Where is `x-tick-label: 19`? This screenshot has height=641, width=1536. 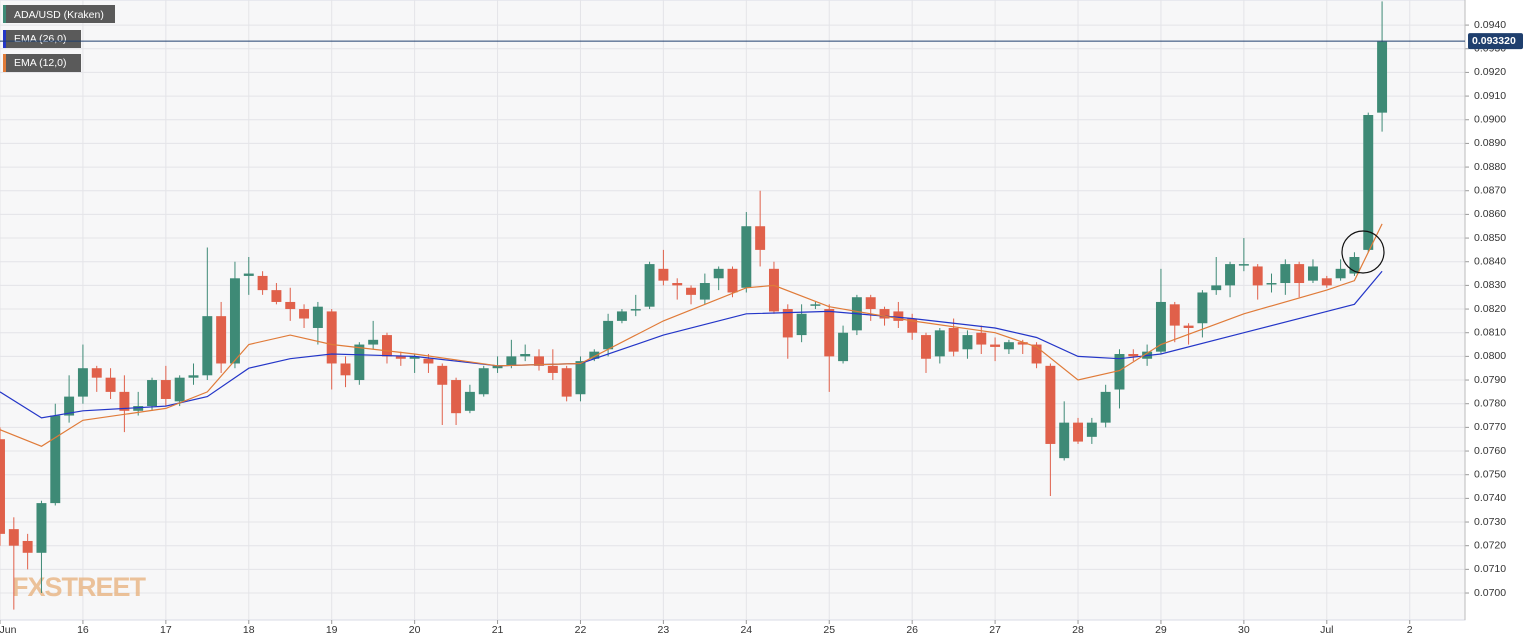
x-tick-label: 19 is located at coordinates (332, 630).